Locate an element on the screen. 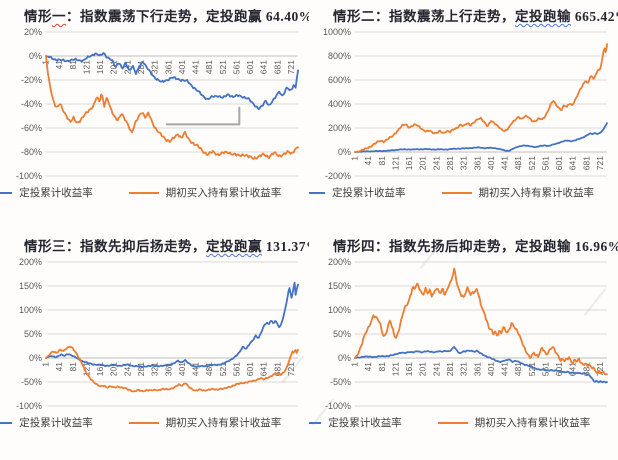  y-tick-label: 1000% is located at coordinates (337, 32).